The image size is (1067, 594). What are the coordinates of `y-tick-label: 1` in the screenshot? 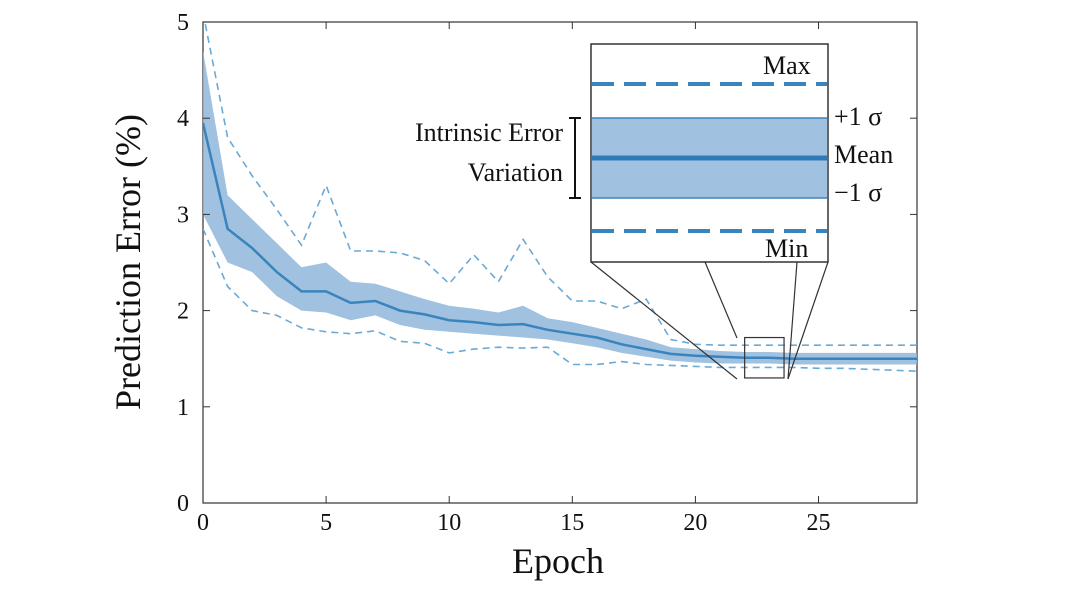 It's located at (183, 408).